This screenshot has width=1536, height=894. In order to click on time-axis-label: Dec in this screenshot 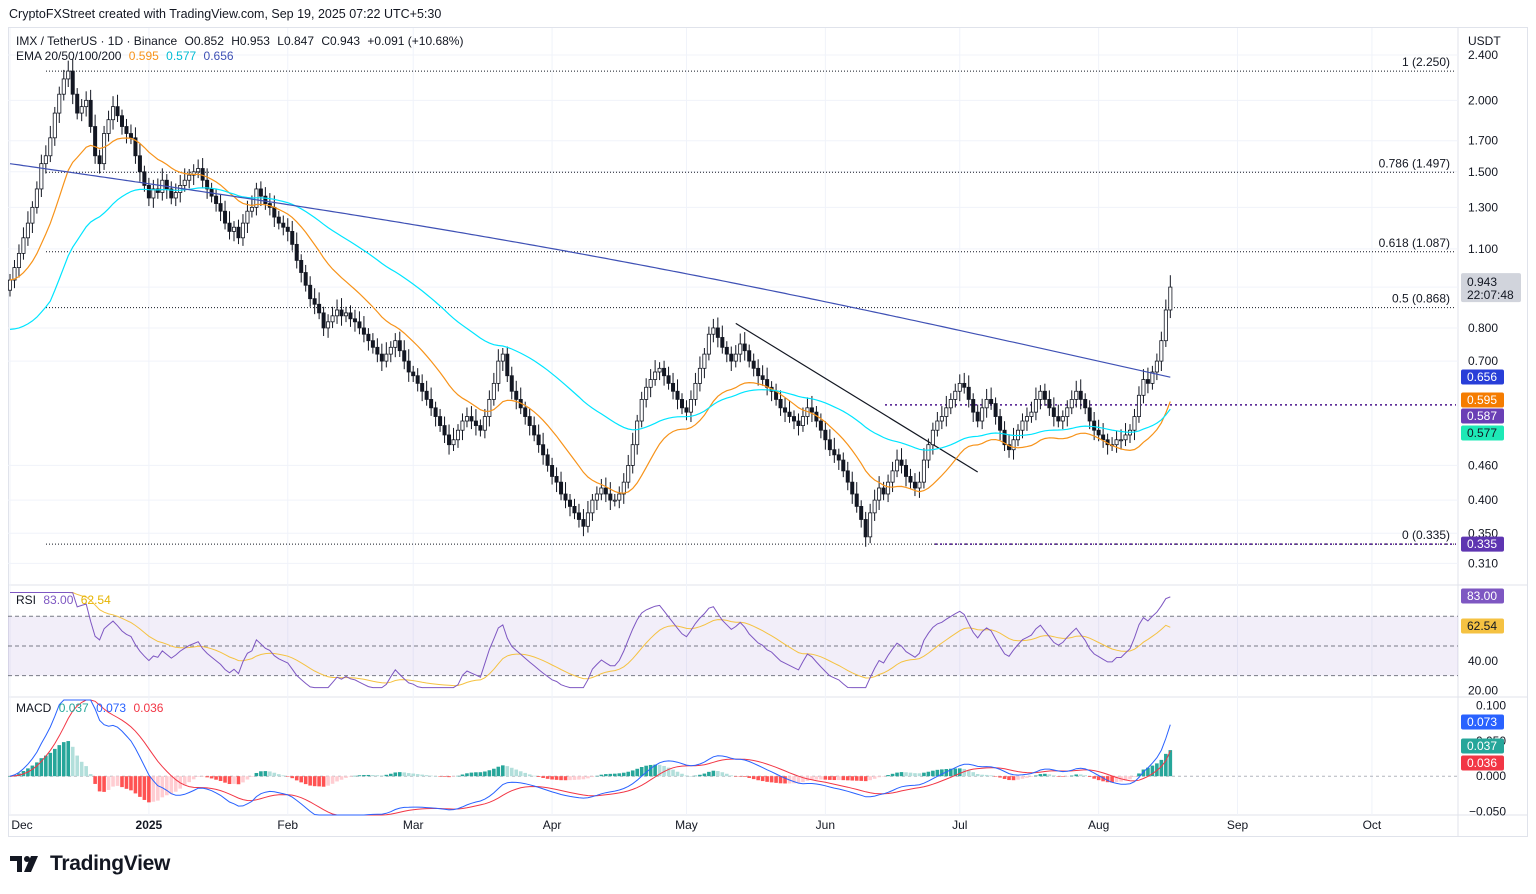, I will do `click(21, 825)`.